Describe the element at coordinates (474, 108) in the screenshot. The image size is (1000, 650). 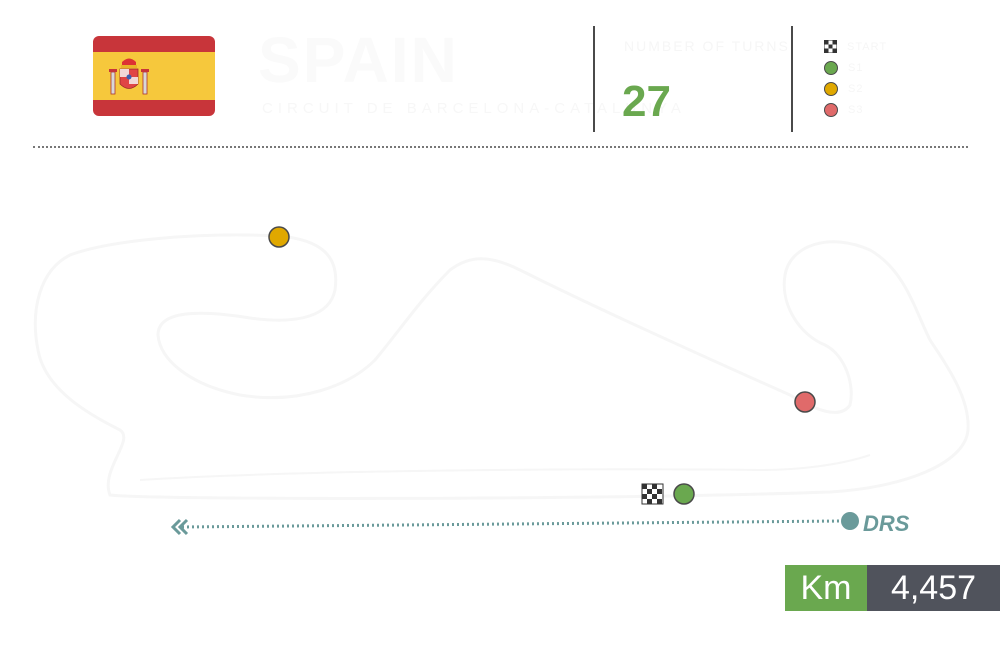
I see `circuit-name: CIRCUIT DE BARCELONA-CATALUNYA` at that location.